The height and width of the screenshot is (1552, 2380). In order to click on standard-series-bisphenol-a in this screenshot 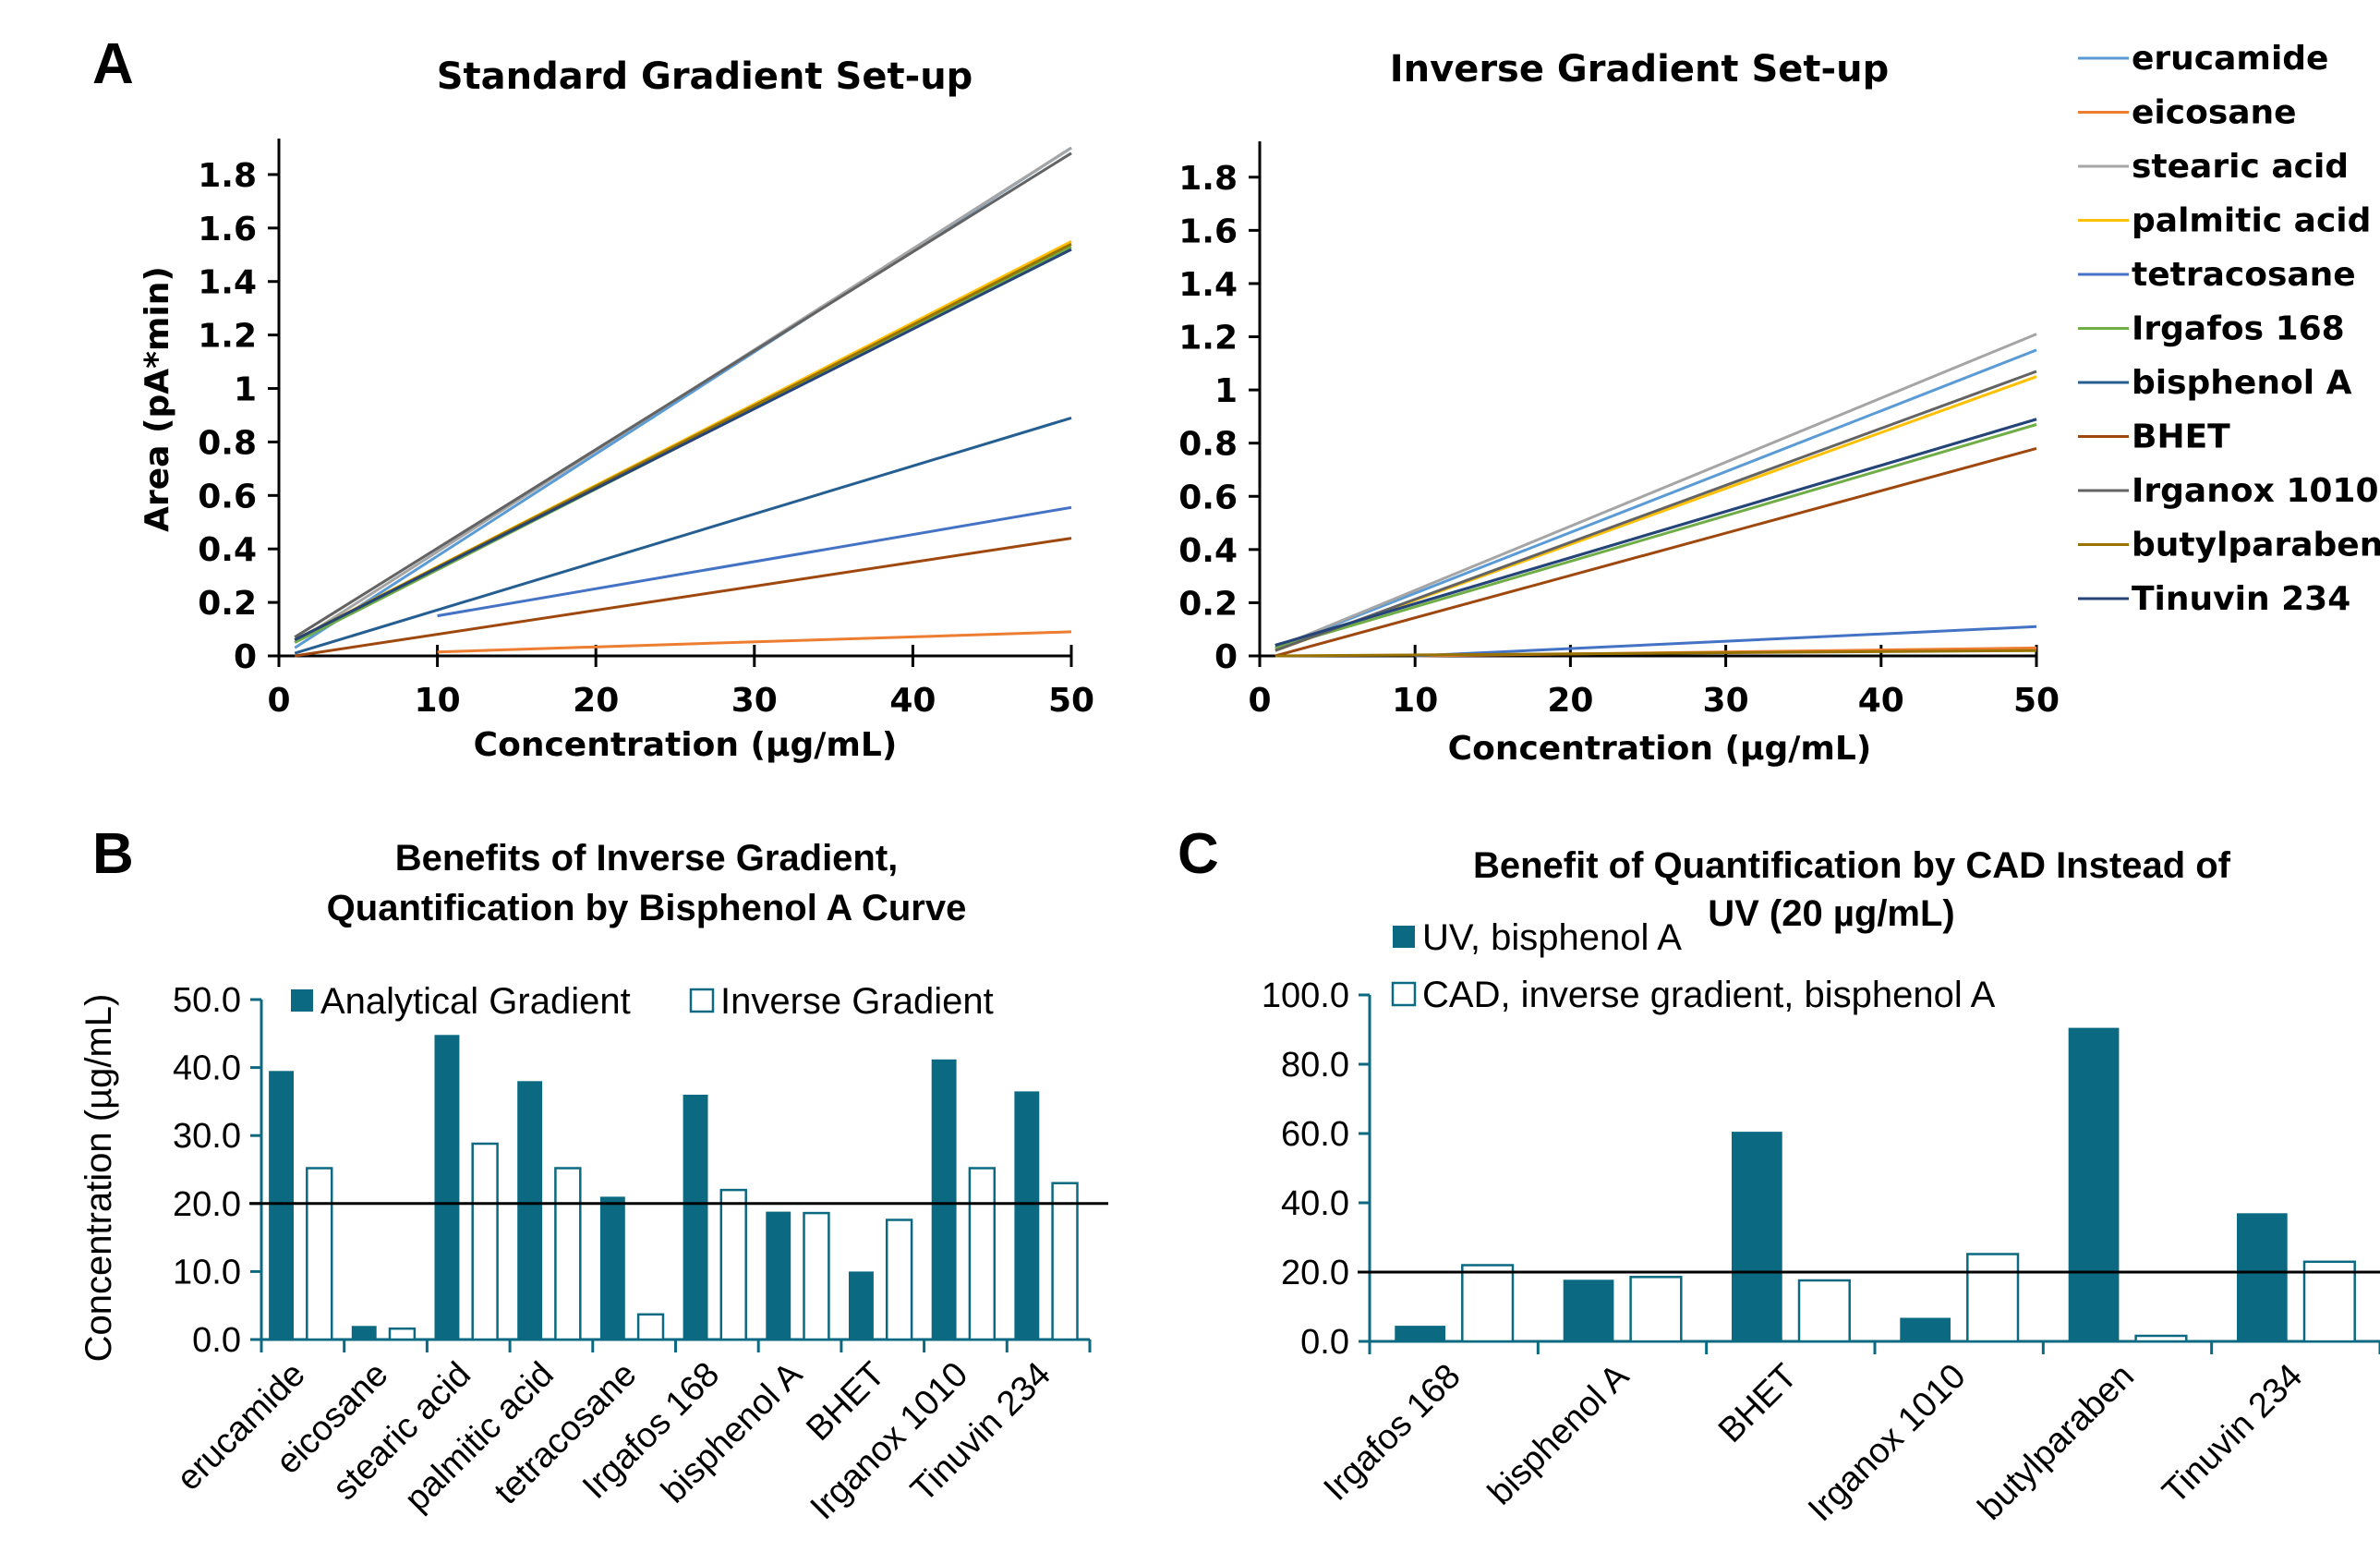, I will do `click(683, 535)`.